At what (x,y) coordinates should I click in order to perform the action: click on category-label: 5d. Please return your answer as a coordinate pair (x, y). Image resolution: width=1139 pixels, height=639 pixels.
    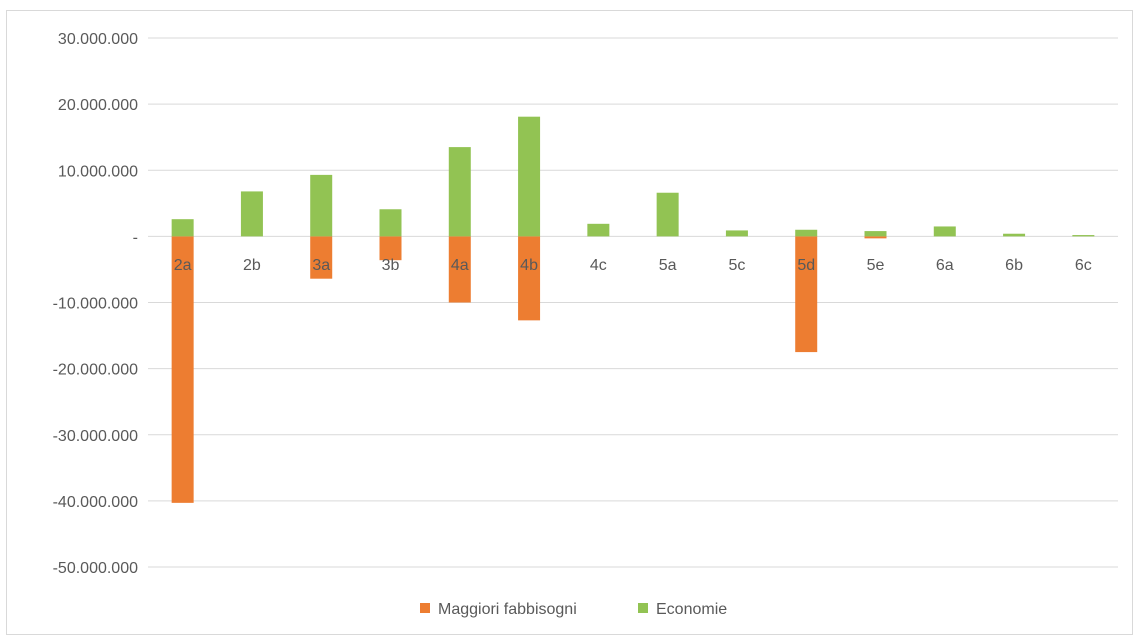
    Looking at the image, I should click on (806, 265).